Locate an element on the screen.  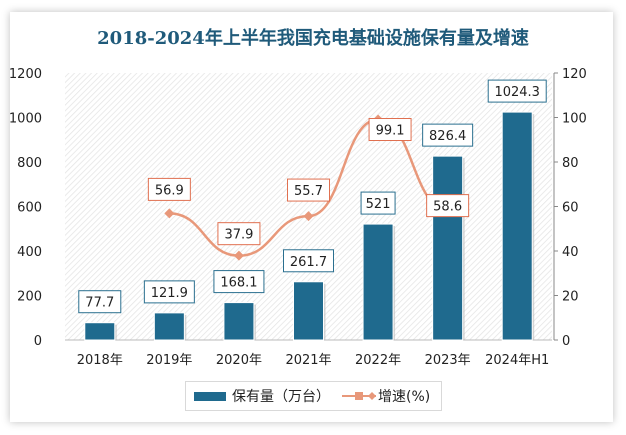
y-right-tick-label: 60 is located at coordinates (570, 208).